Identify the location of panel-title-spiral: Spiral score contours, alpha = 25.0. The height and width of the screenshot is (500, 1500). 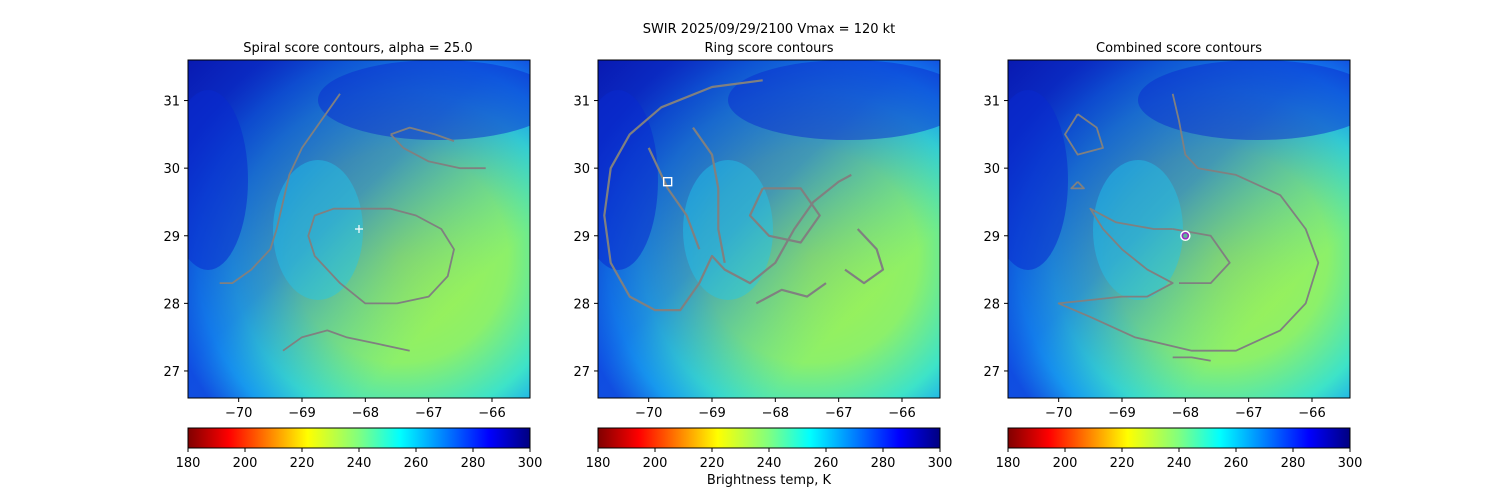
(357, 48).